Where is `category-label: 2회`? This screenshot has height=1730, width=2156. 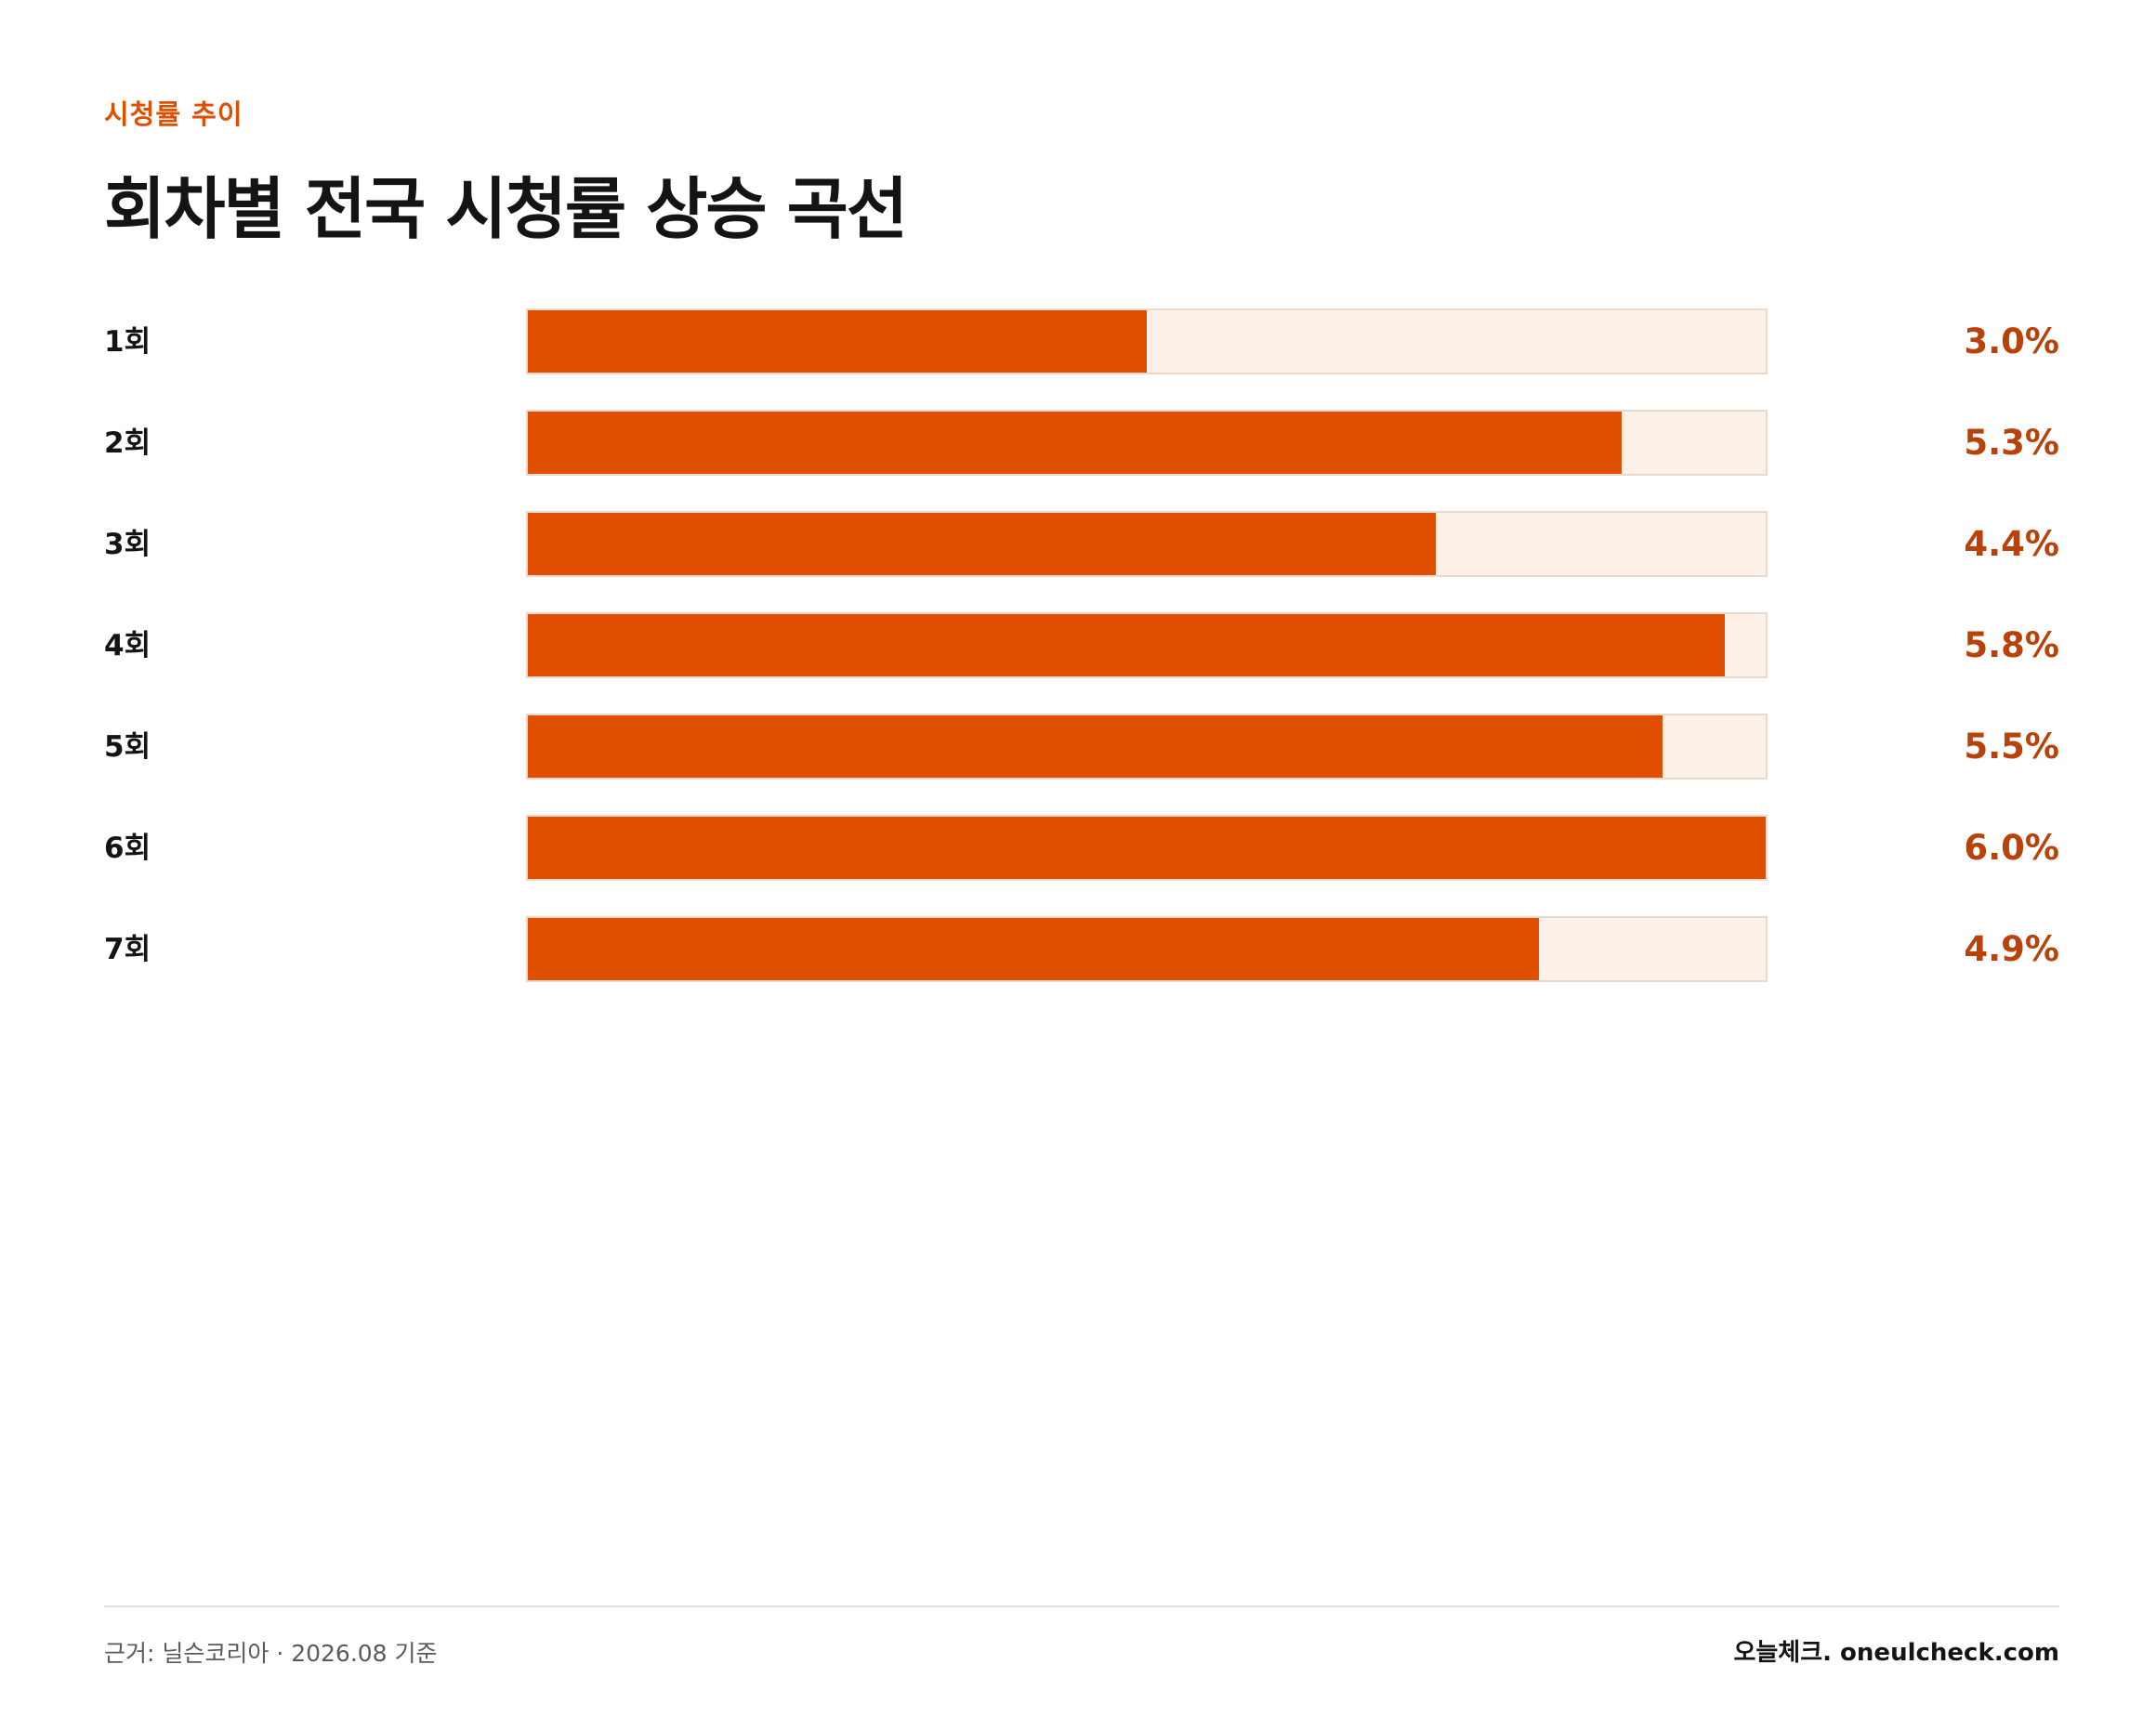 category-label: 2회 is located at coordinates (128, 443).